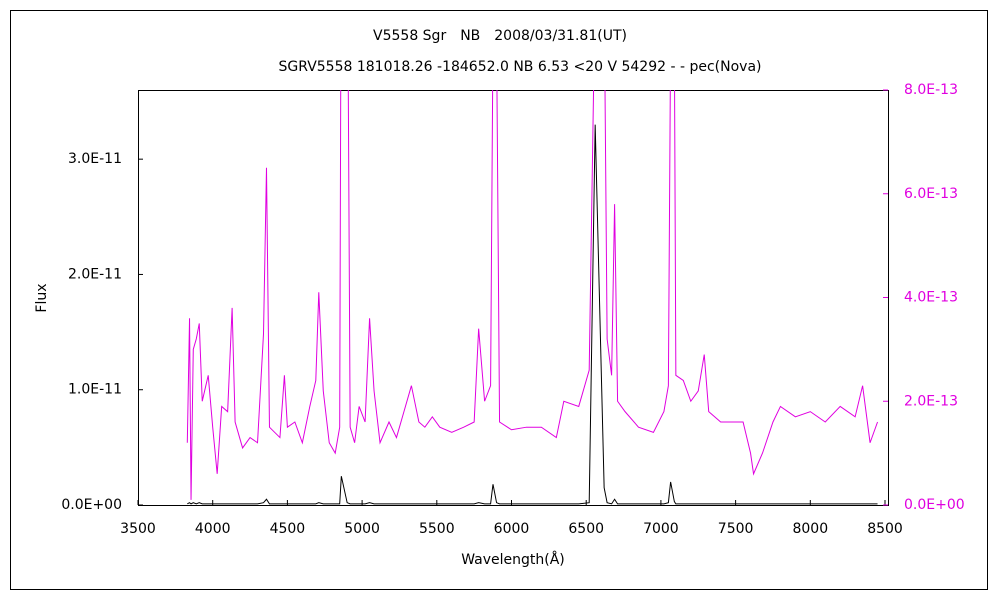 This screenshot has width=1000, height=600. What do you see at coordinates (934, 505) in the screenshot?
I see `y2-tick-label: 0.0E+00` at bounding box center [934, 505].